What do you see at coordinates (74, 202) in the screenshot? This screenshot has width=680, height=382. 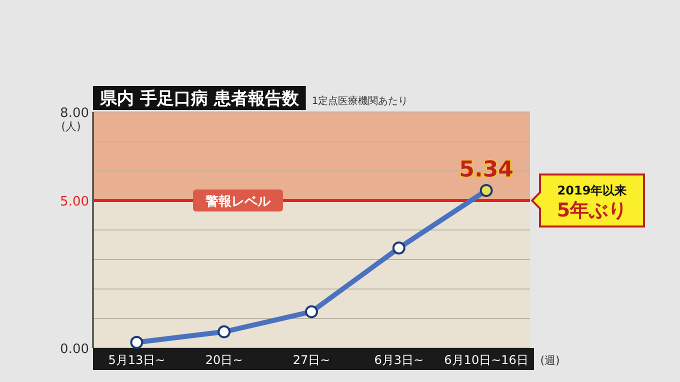 I see `y-tick-label: 5.00` at bounding box center [74, 202].